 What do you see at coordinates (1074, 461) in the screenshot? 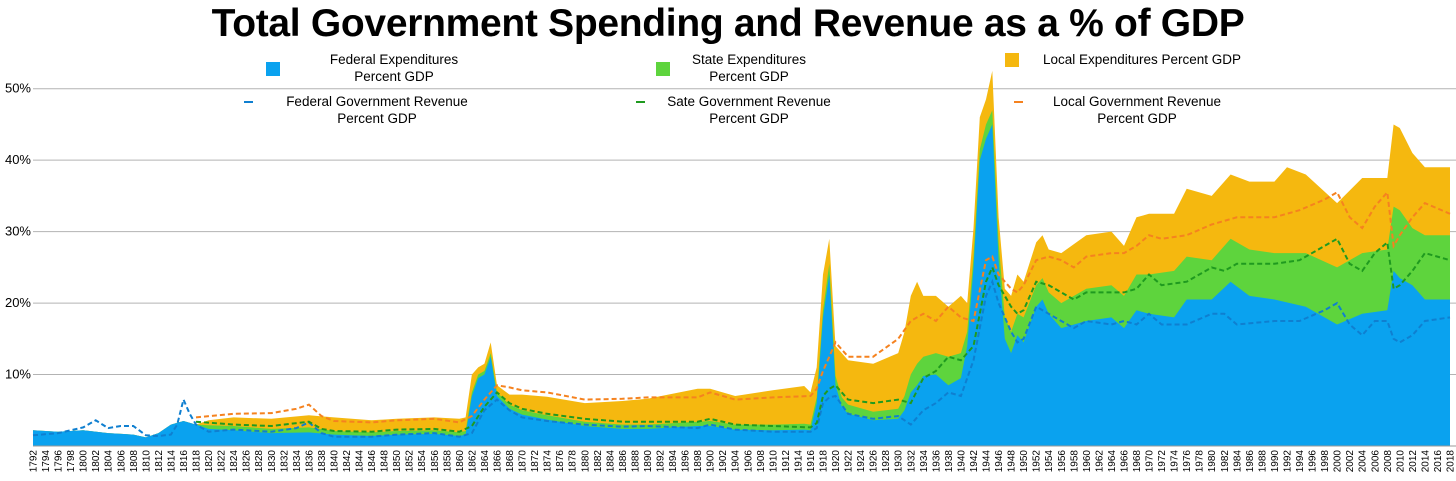
I see `x-tick-label: 1958` at bounding box center [1074, 461].